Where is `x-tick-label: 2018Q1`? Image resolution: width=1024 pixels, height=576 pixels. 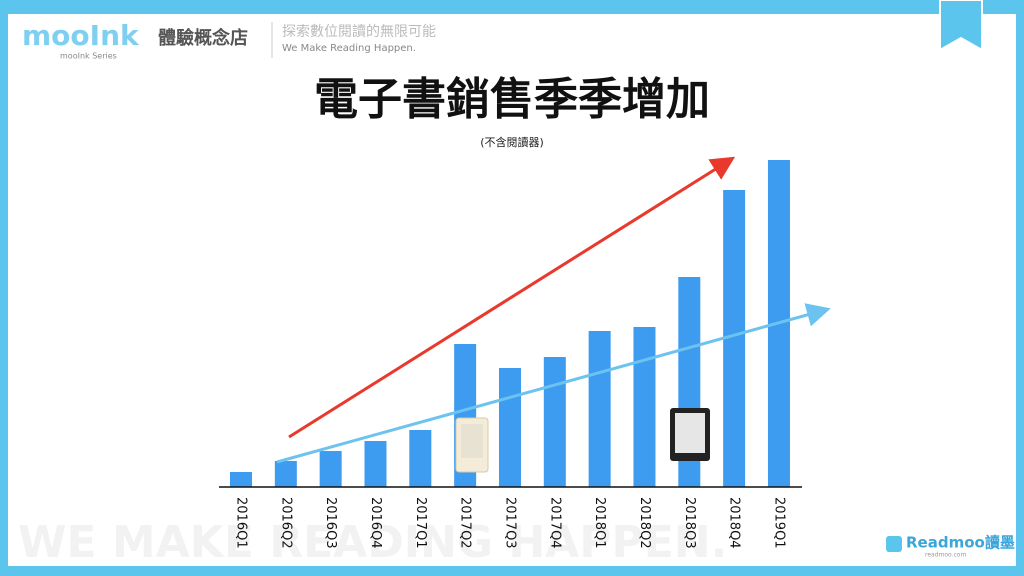
x-tick-label: 2018Q1 is located at coordinates (599, 523).